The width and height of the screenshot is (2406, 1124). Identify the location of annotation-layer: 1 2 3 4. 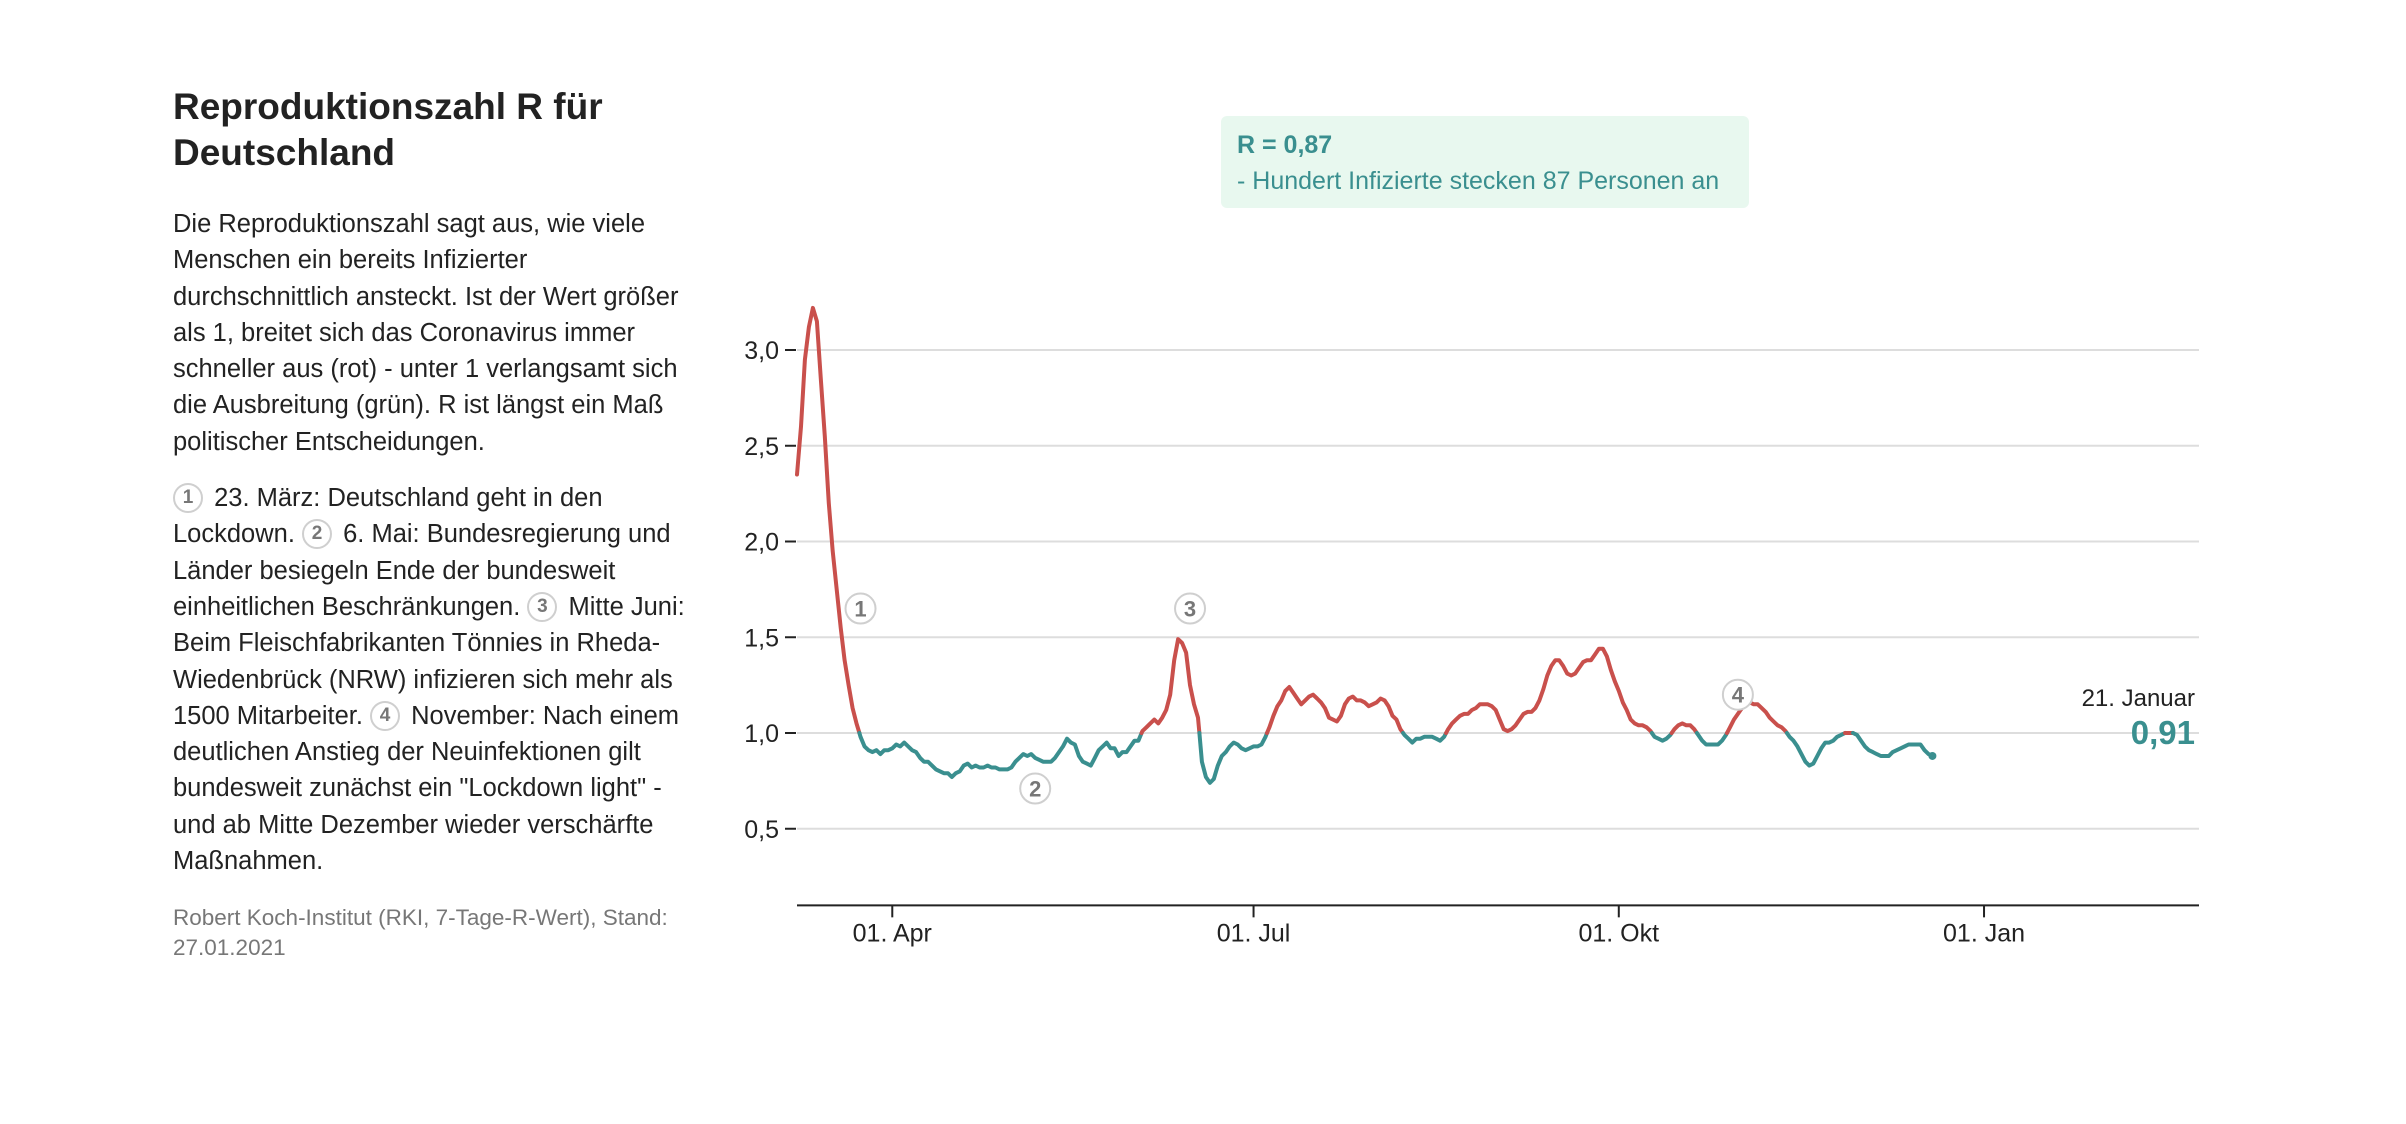
(1299, 698).